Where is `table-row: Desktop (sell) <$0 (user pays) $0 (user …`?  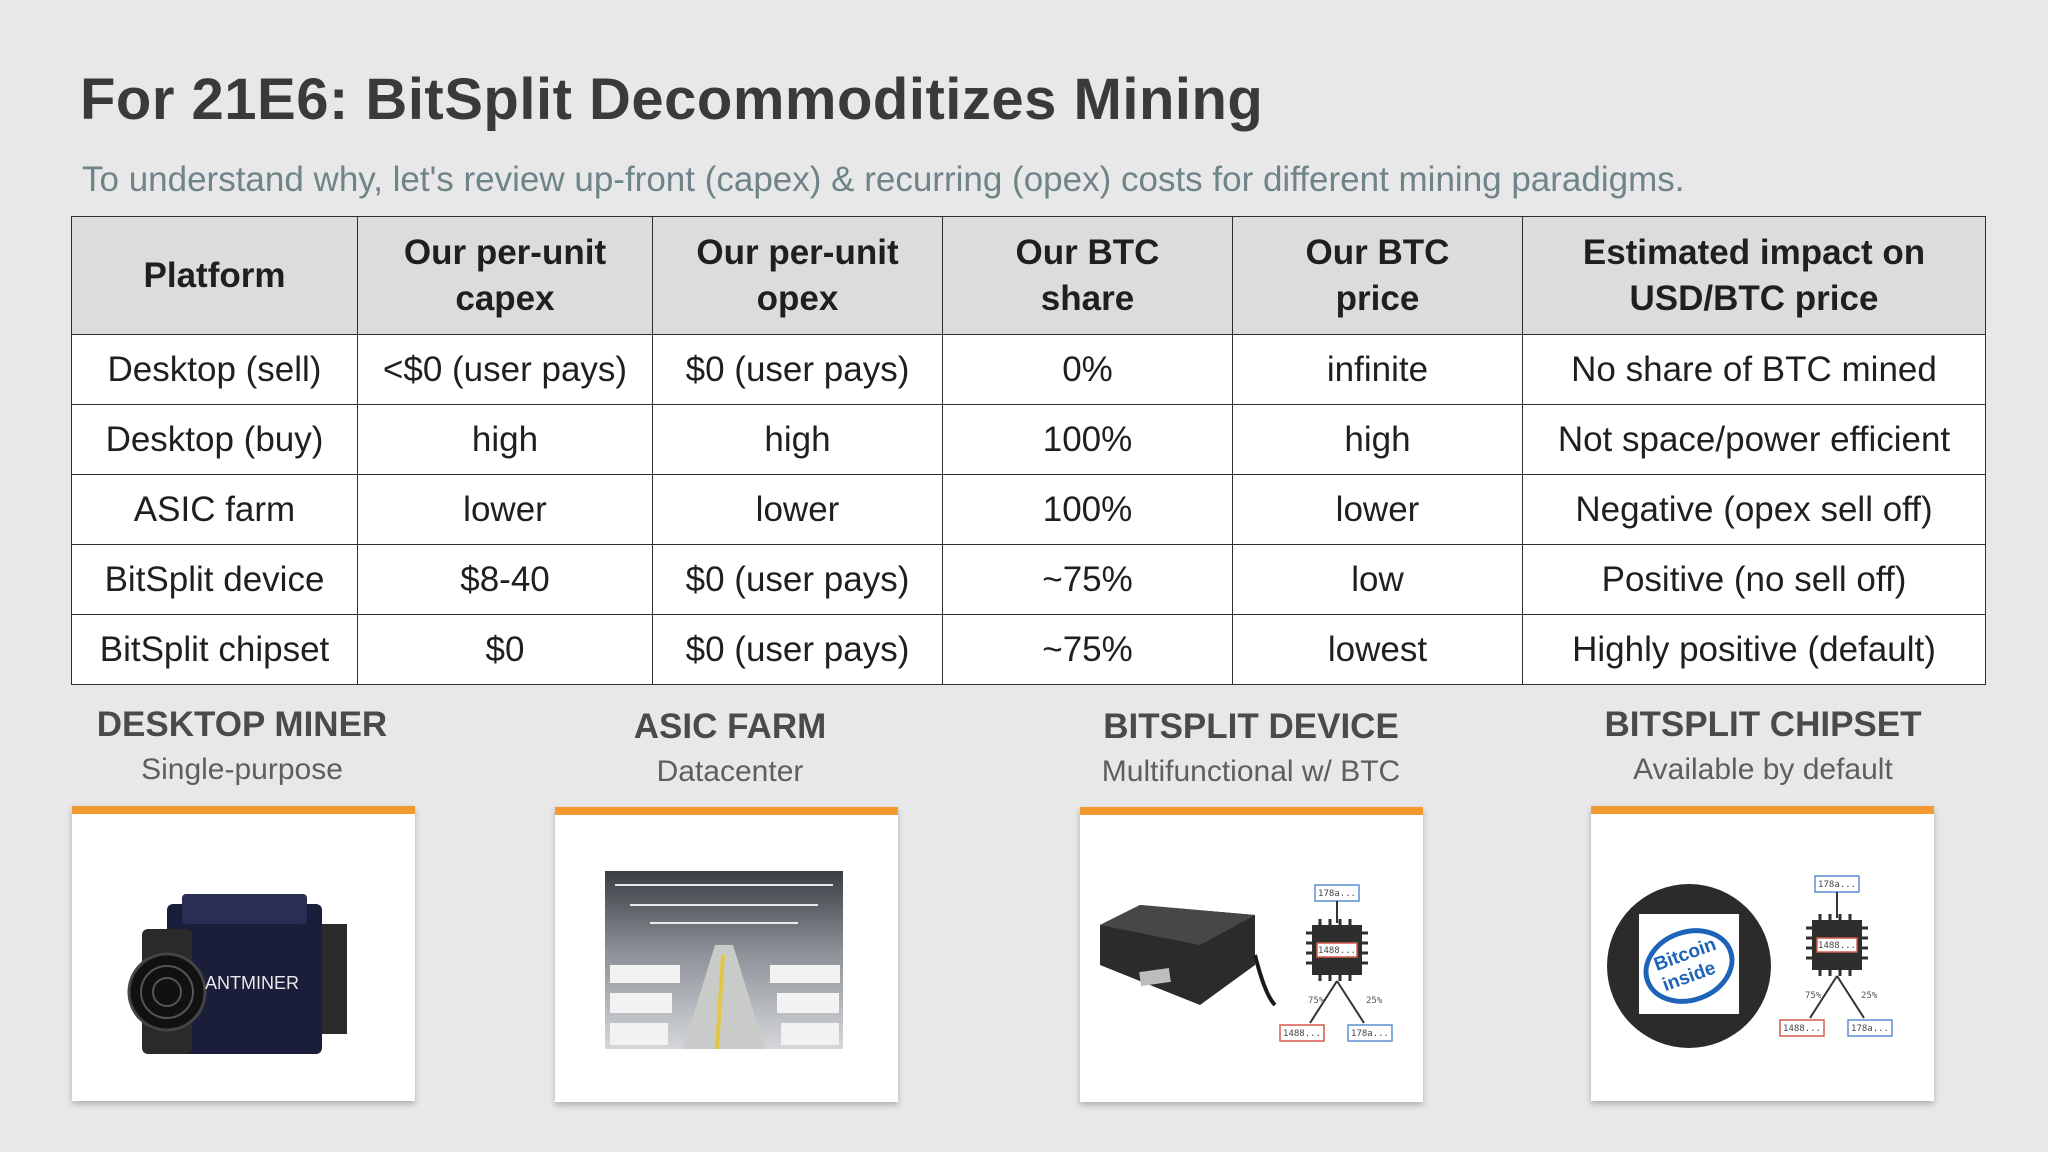 table-row: Desktop (sell) <$0 (user pays) $0 (user … is located at coordinates (1028, 369).